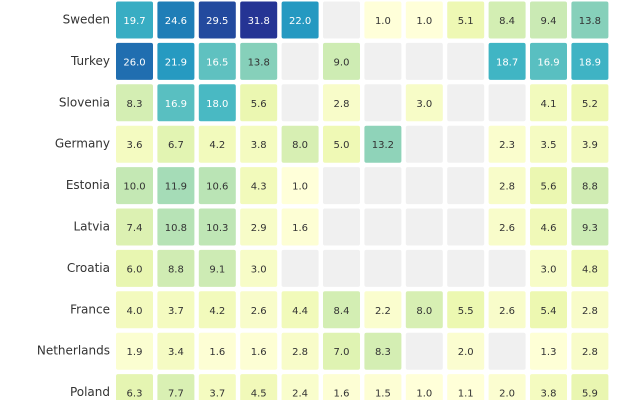 The height and width of the screenshot is (400, 640). What do you see at coordinates (135, 394) in the screenshot?
I see `cell-label: 6.3` at bounding box center [135, 394].